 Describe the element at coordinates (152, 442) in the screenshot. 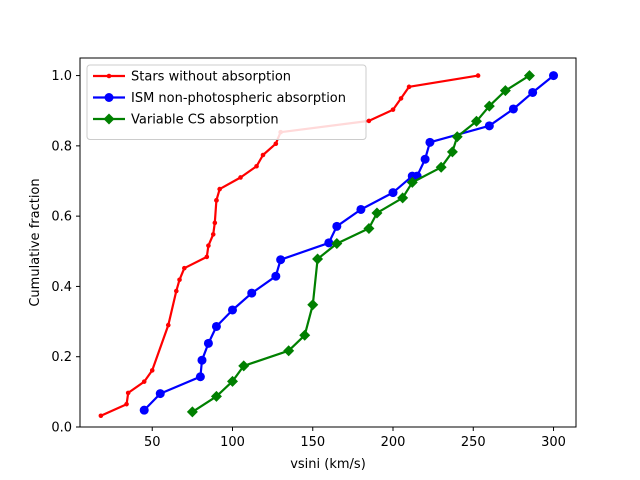

I see `x-tick-label-0: 50` at that location.